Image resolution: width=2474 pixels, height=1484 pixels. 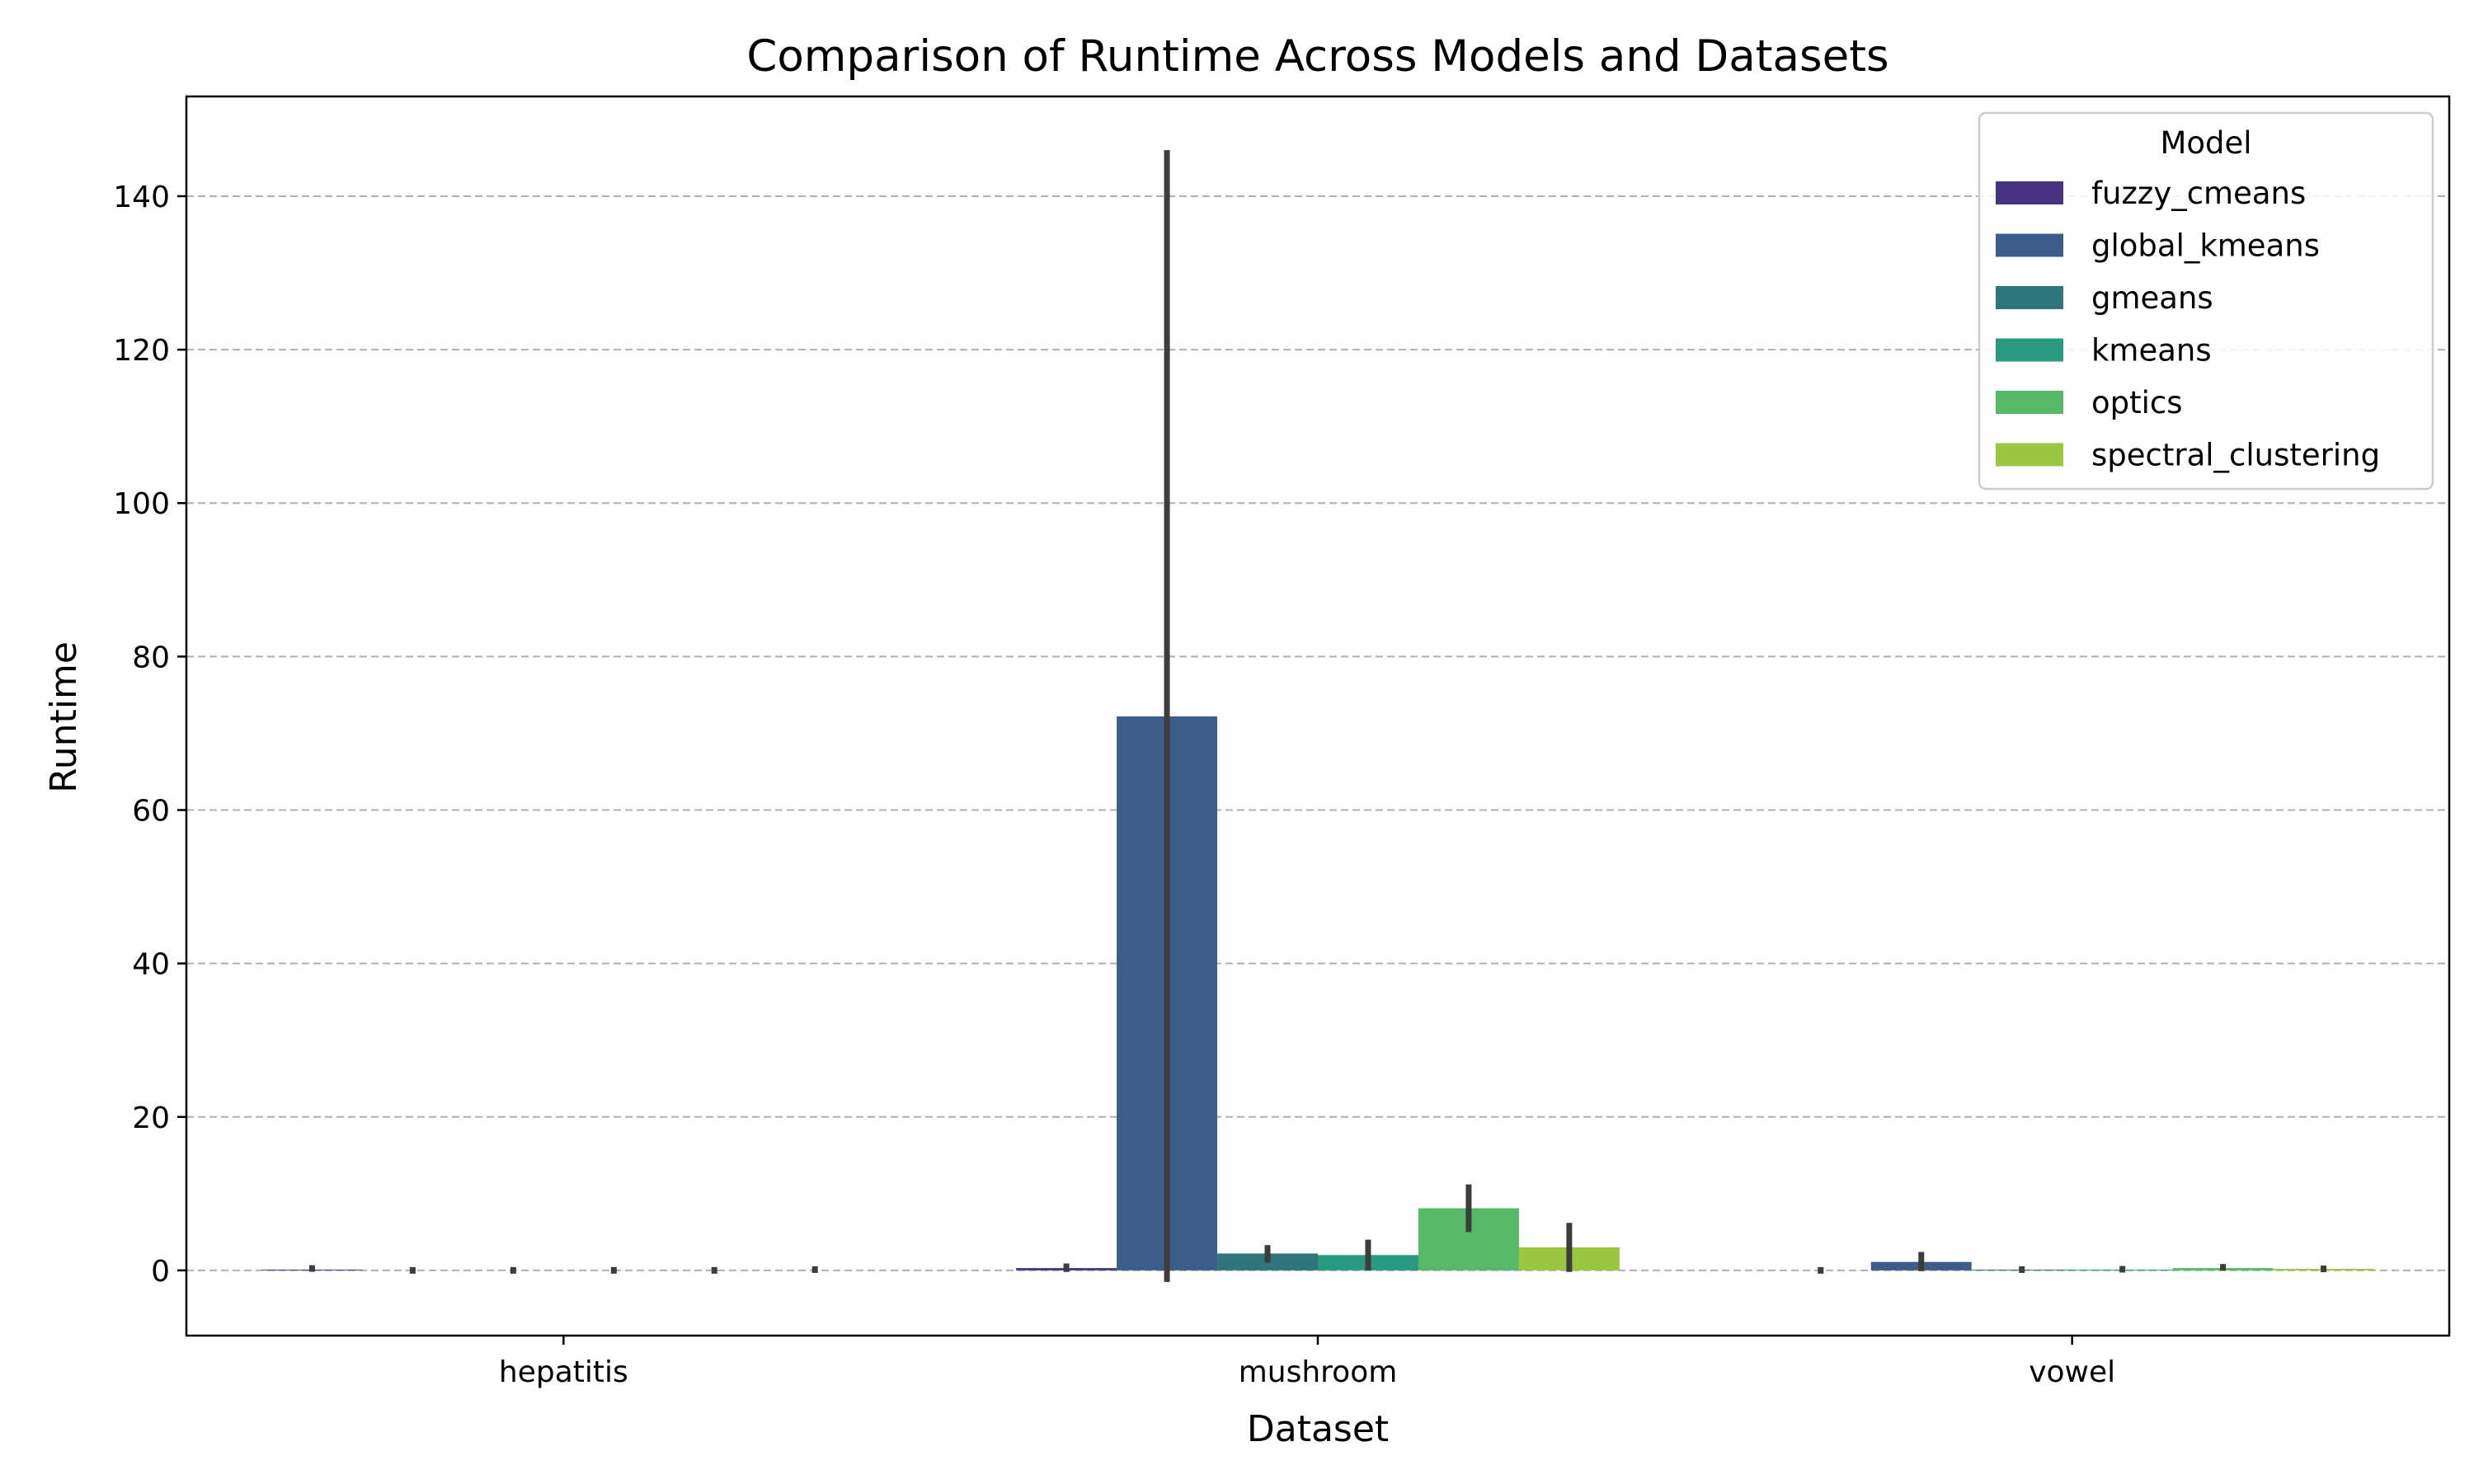 What do you see at coordinates (141, 197) in the screenshot?
I see `y-tick-label: 140` at bounding box center [141, 197].